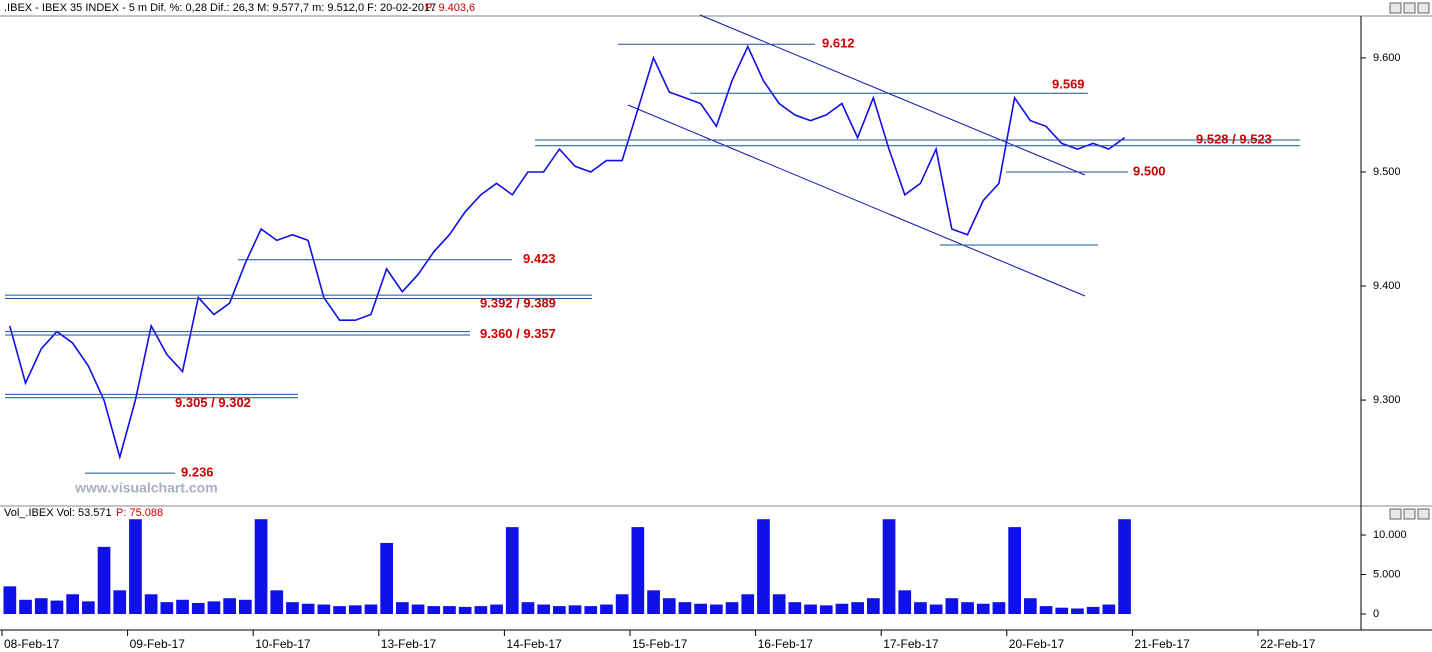  I want to click on level-label: 9.305 / 9.302, so click(213, 402).